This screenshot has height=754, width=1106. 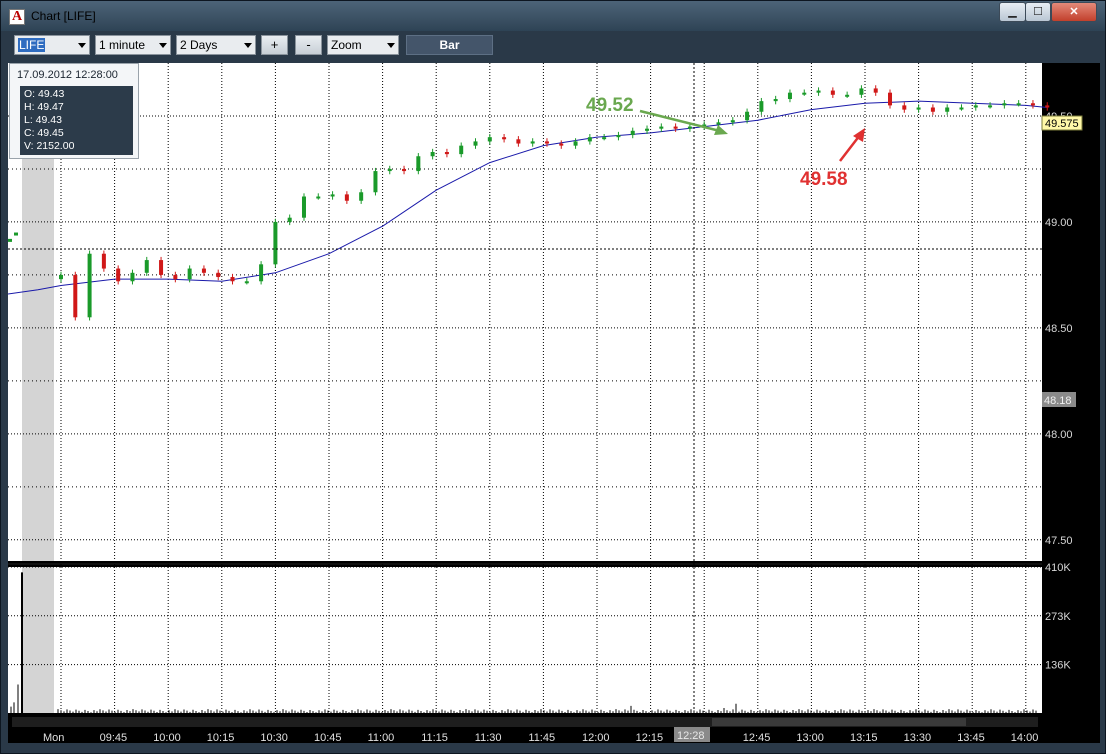 What do you see at coordinates (1012, 12) in the screenshot?
I see `minimize-button: ▁` at bounding box center [1012, 12].